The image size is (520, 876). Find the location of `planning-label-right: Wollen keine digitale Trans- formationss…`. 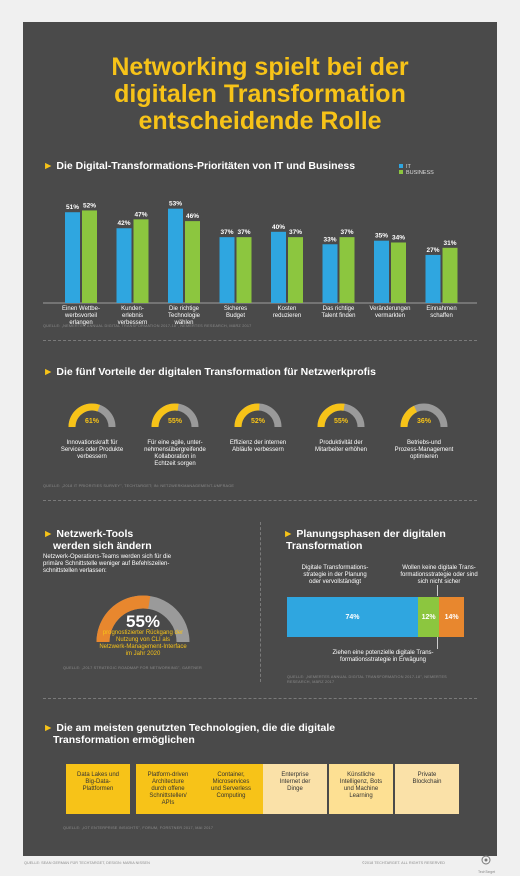

planning-label-right: Wollen keine digitale Trans- formationss… is located at coordinates (439, 575).